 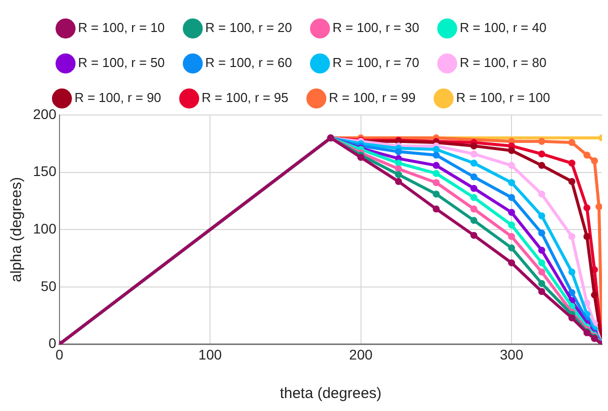 What do you see at coordinates (121, 62) in the screenshot?
I see `legend-label: R = 100, r = 50` at bounding box center [121, 62].